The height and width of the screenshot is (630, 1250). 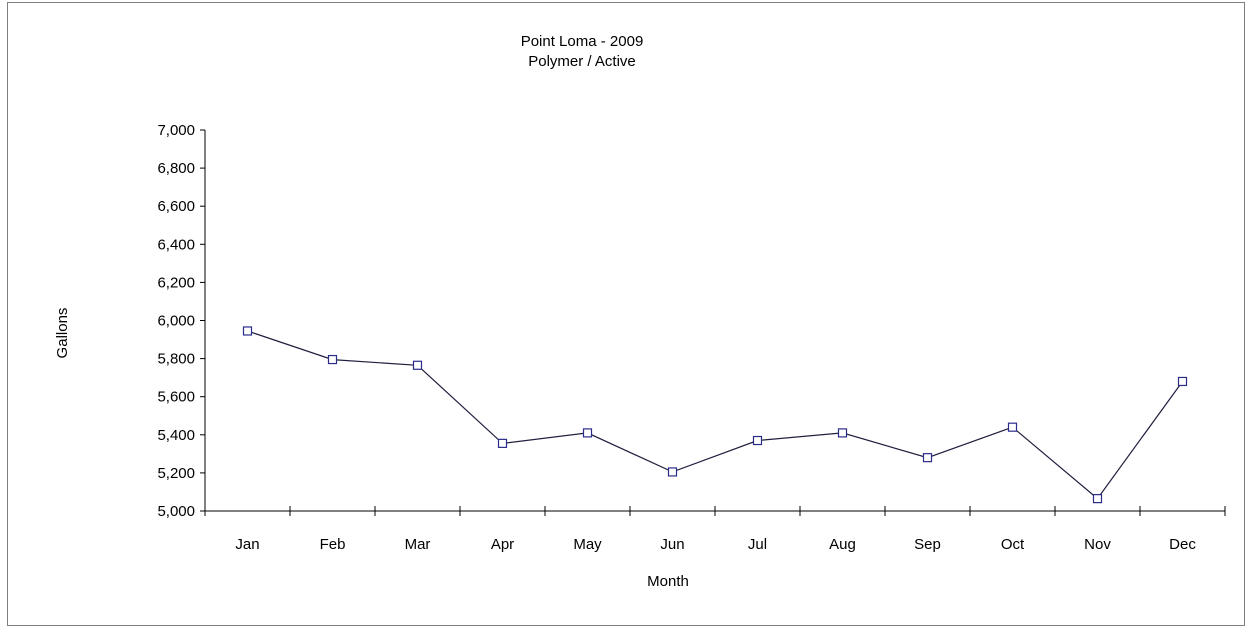 I want to click on x-tick-label: Aug, so click(x=842, y=544).